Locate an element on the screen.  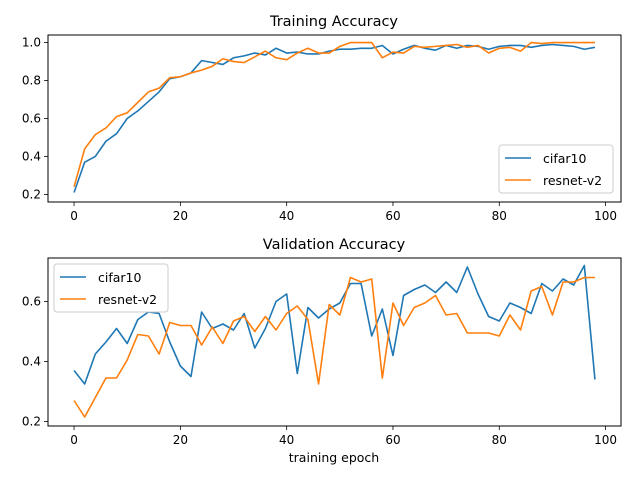
training-accuracy-legend: cifar10 resnet-v2 is located at coordinates (556, 169).